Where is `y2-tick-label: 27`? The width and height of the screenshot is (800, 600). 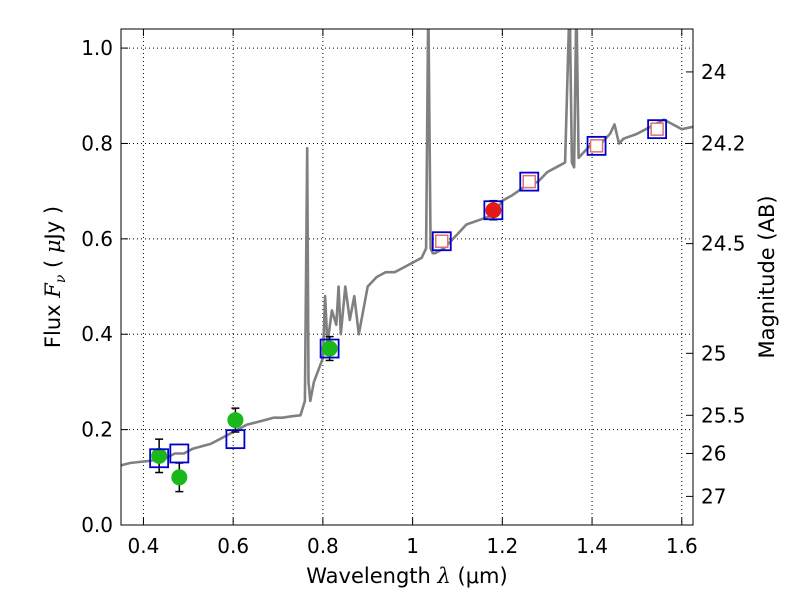
y2-tick-label: 27 is located at coordinates (713, 496).